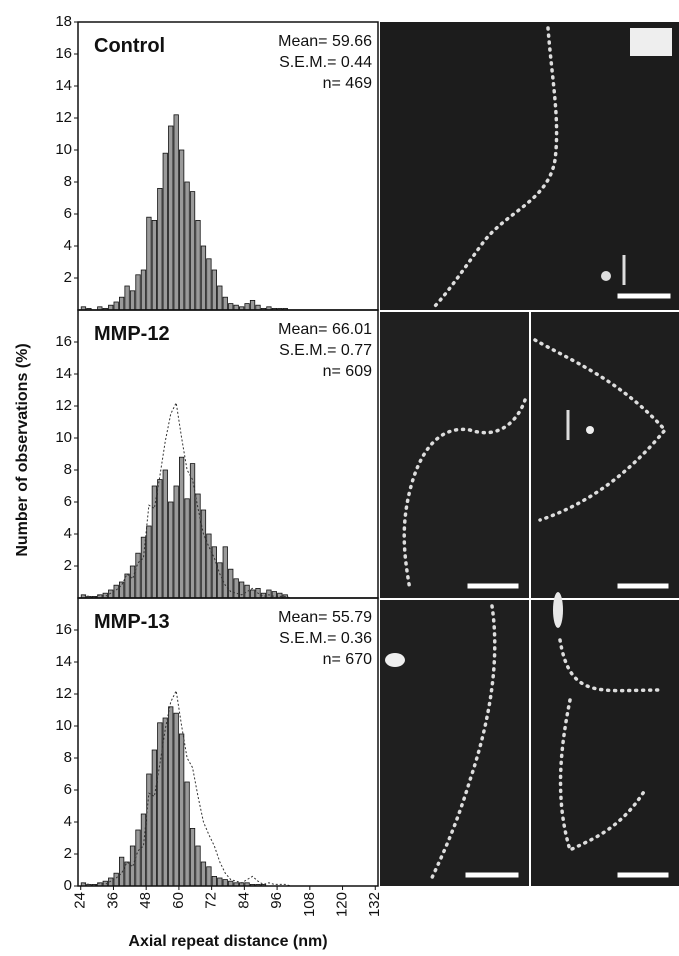 This screenshot has height=956, width=679. What do you see at coordinates (112, 900) in the screenshot?
I see `x-tick-label: 36` at bounding box center [112, 900].